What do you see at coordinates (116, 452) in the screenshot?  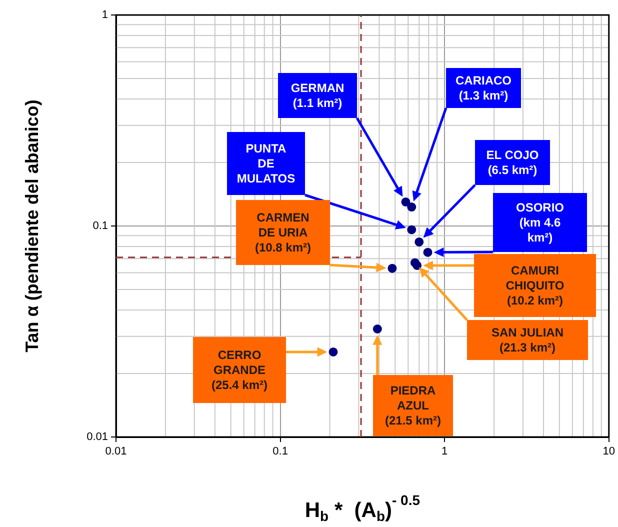 I see `x-tick-label: 0.01` at bounding box center [116, 452].